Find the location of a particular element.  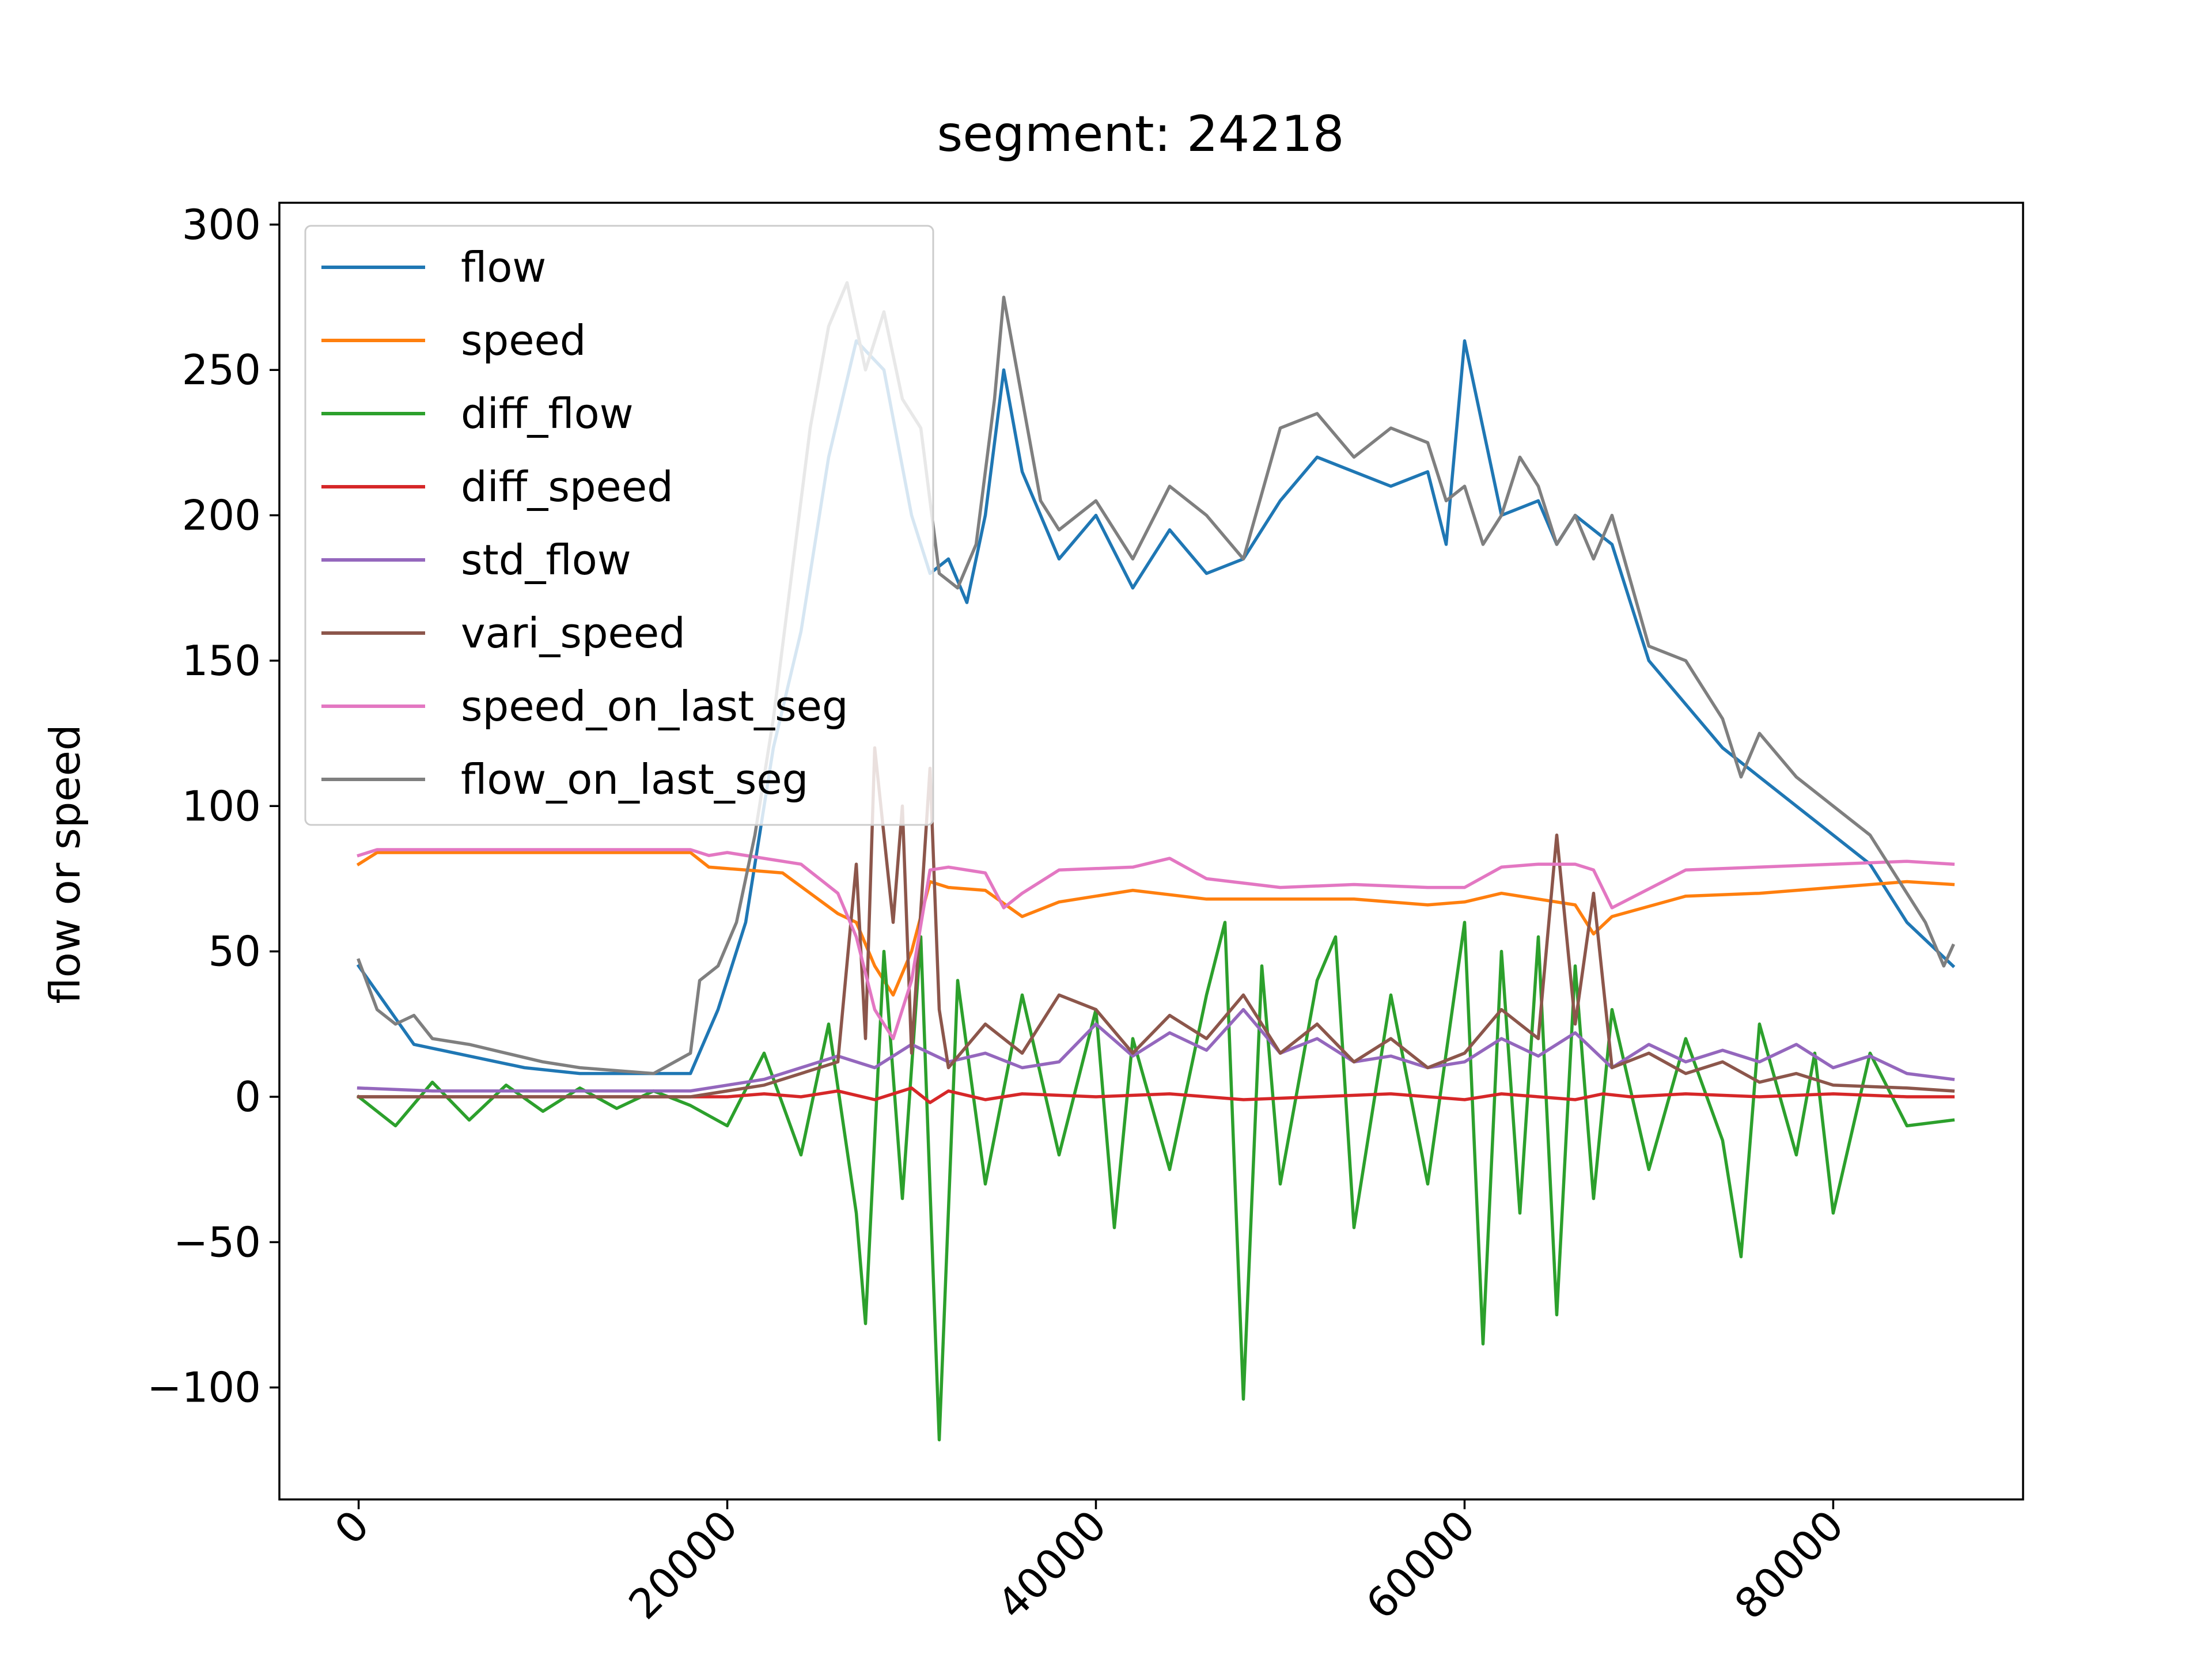

y-tick-label: −100 is located at coordinates (204, 1387).